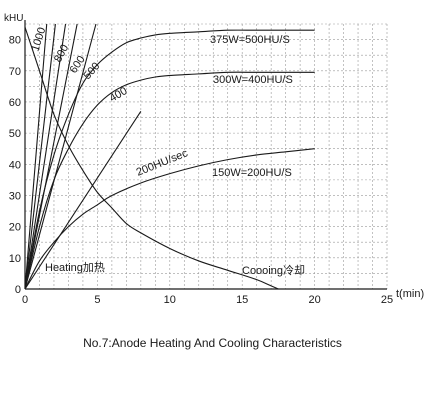 This screenshot has height=404, width=425. What do you see at coordinates (15, 134) in the screenshot?
I see `y-tick-label: 50` at bounding box center [15, 134].